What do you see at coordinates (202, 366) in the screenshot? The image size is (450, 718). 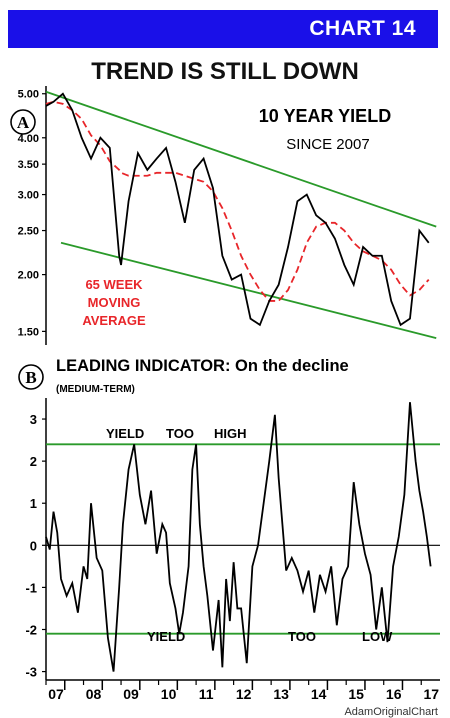 I see `panel-b-title: LEADING INDICATOR: On the decline` at bounding box center [202, 366].